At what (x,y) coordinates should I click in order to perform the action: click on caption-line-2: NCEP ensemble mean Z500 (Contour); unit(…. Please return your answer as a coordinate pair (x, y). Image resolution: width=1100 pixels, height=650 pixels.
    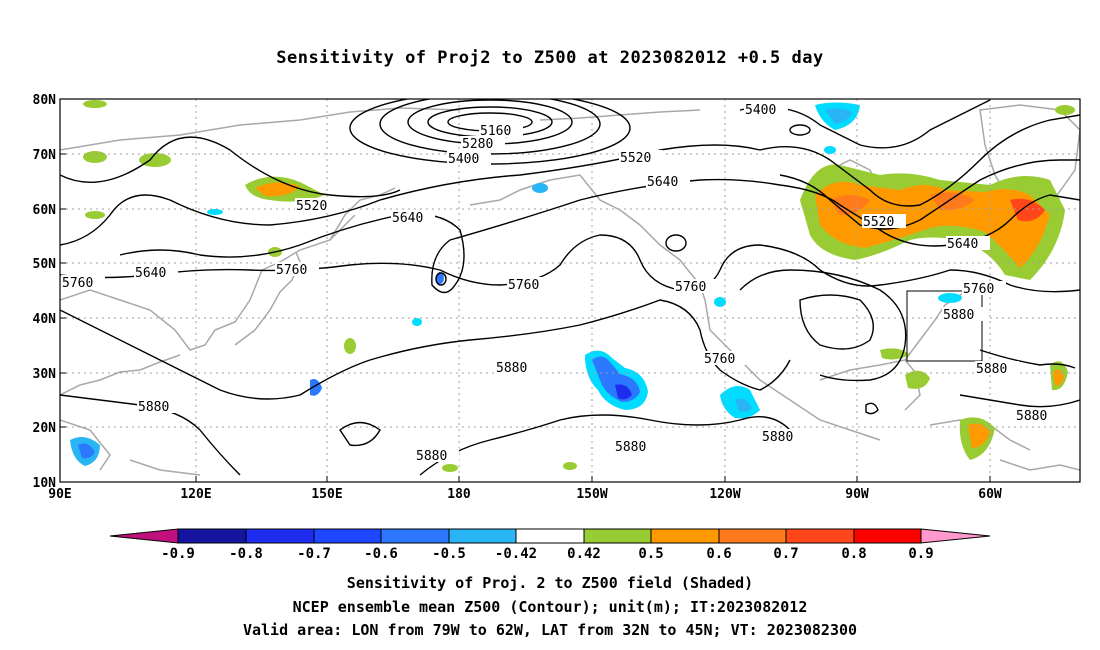
    Looking at the image, I should click on (550, 607).